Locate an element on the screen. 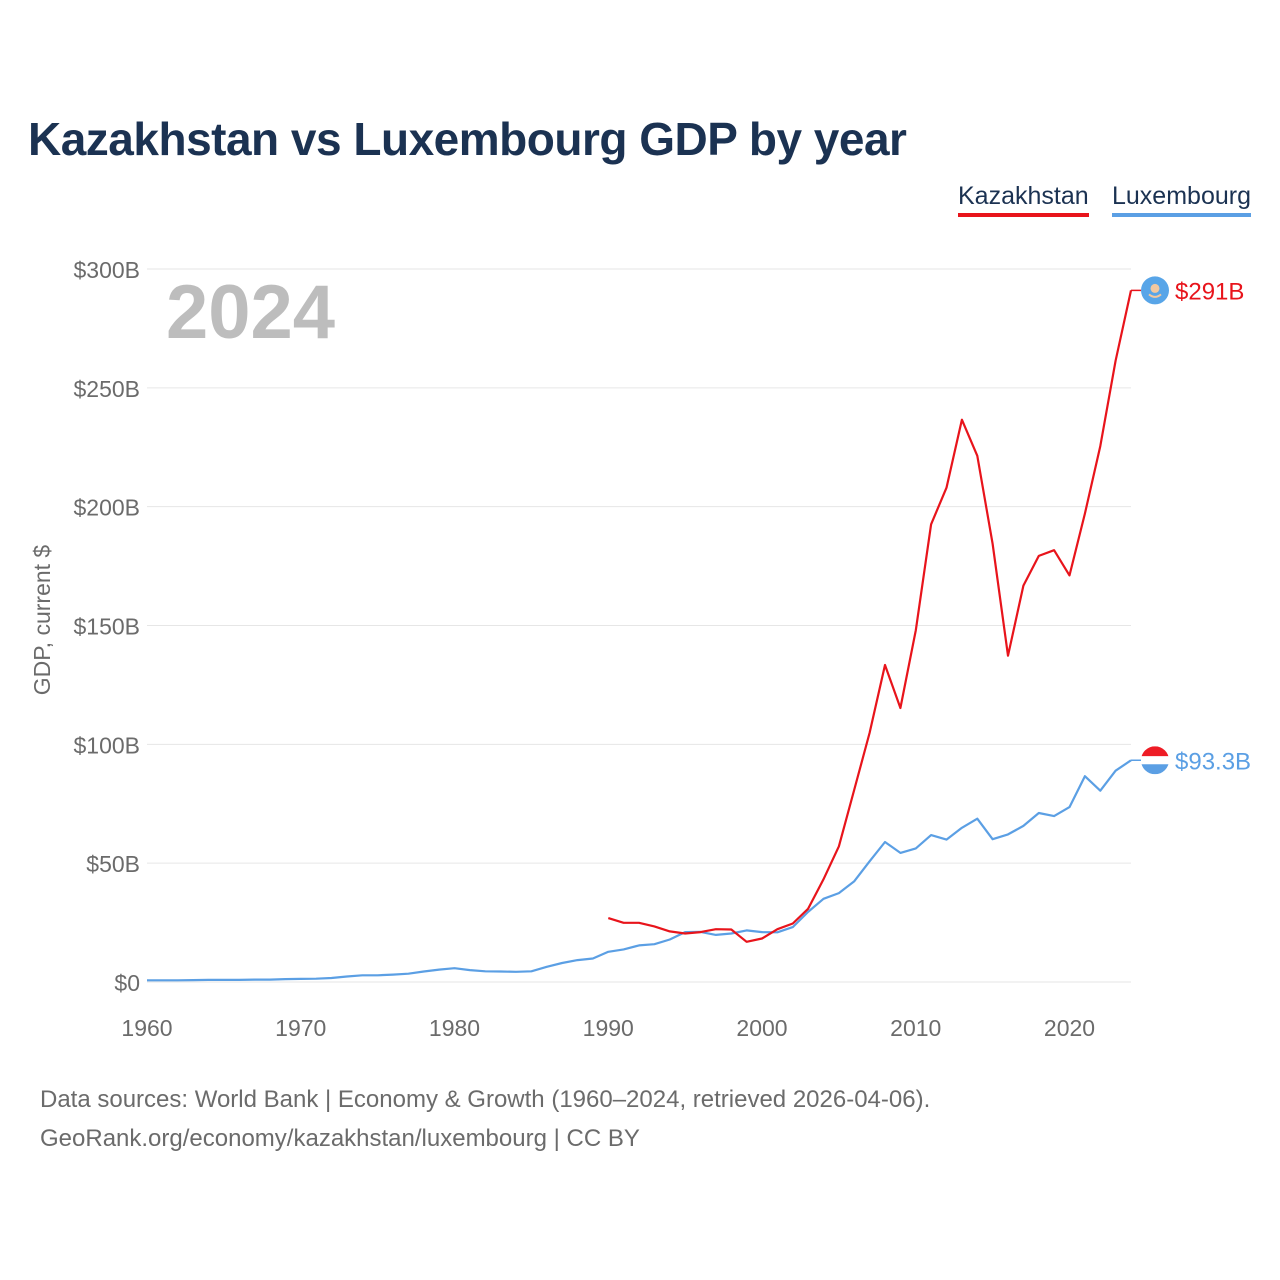 The width and height of the screenshot is (1280, 1280). y-axis-label: GDP, current $ is located at coordinates (42, 620).